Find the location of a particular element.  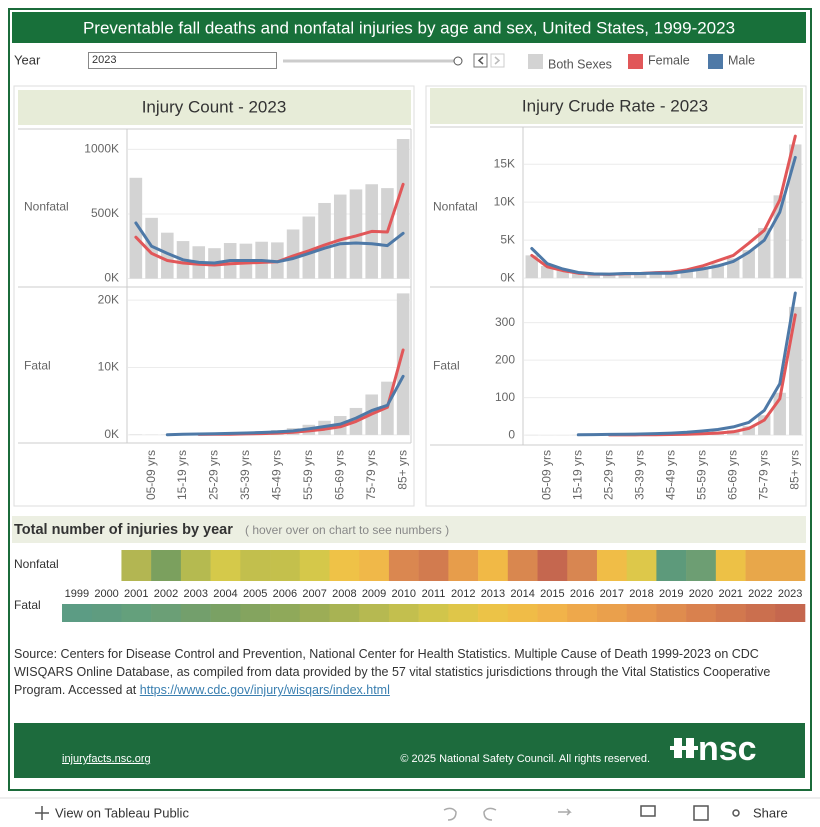

next-button is located at coordinates (497, 60).